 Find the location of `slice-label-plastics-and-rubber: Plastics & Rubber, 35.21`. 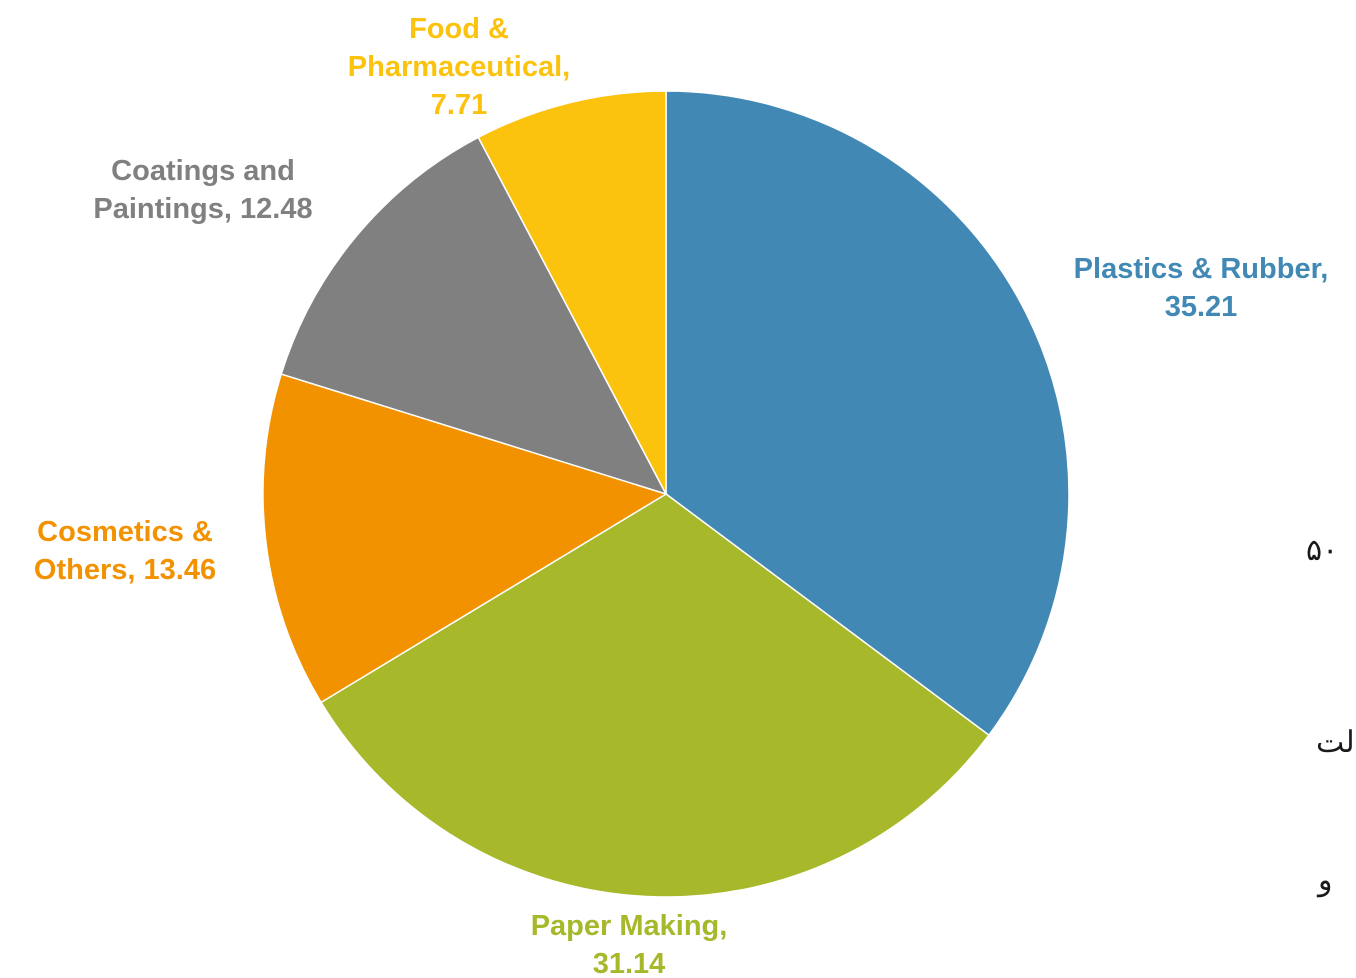

slice-label-plastics-and-rubber: Plastics & Rubber, 35.21 is located at coordinates (1201, 288).